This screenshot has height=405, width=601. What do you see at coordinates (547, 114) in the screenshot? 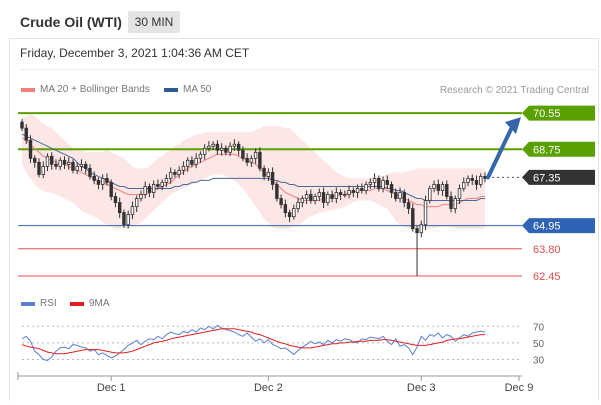
I see `level-label-0: 70.55` at bounding box center [547, 114].